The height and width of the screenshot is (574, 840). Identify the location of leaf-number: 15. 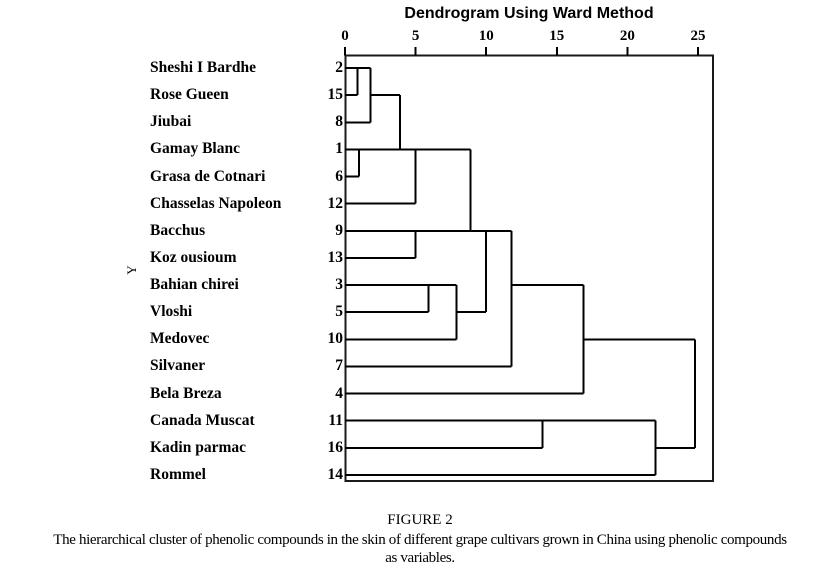
(335, 95).